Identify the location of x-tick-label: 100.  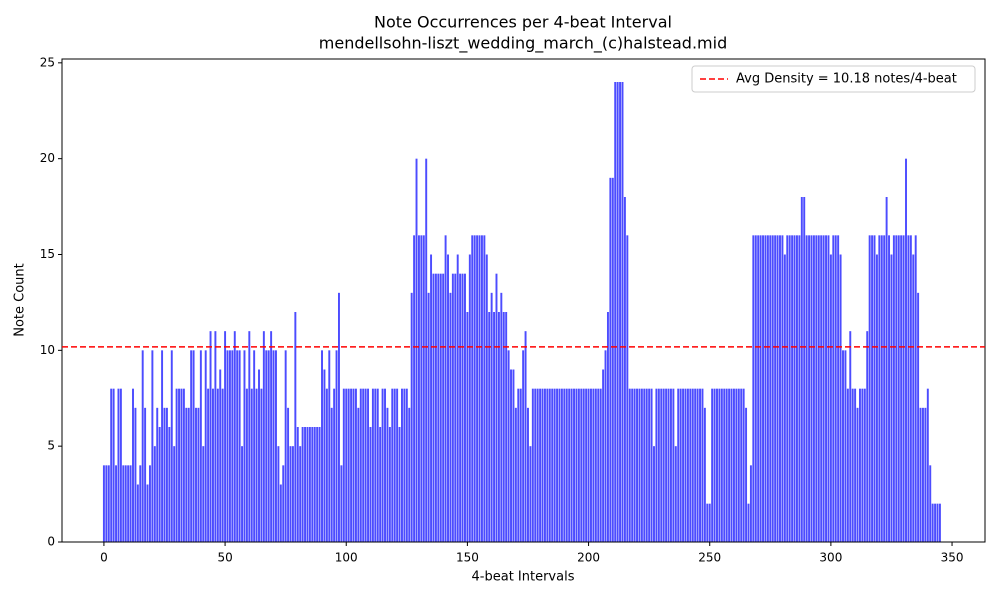
(346, 558).